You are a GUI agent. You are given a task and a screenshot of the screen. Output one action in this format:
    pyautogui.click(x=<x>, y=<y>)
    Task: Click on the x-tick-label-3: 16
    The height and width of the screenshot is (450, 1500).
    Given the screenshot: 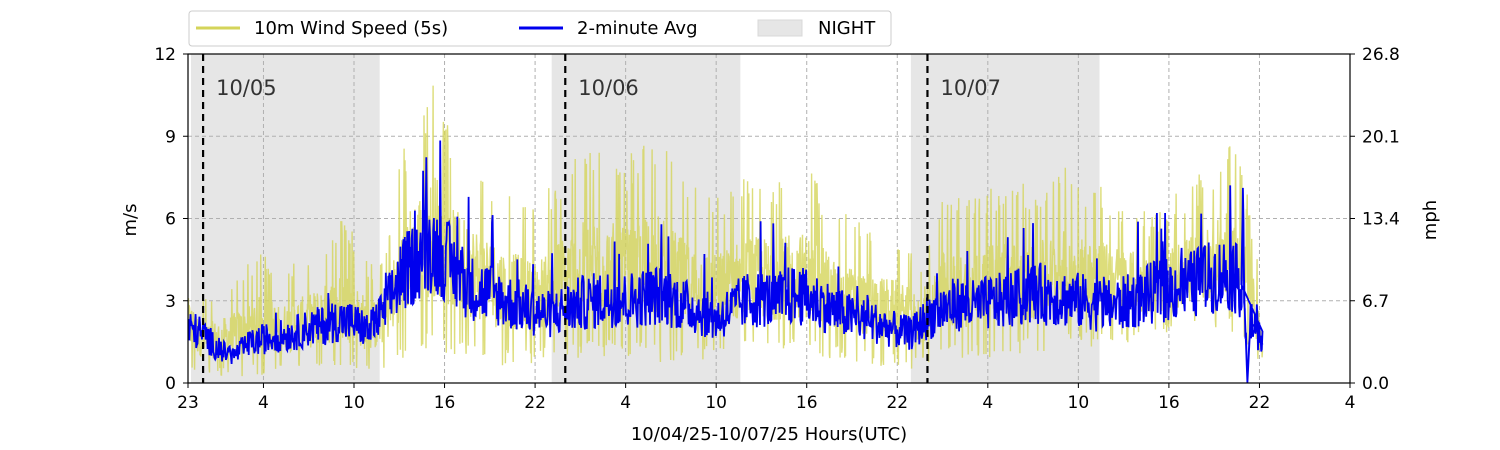 What is the action you would take?
    pyautogui.click(x=445, y=403)
    